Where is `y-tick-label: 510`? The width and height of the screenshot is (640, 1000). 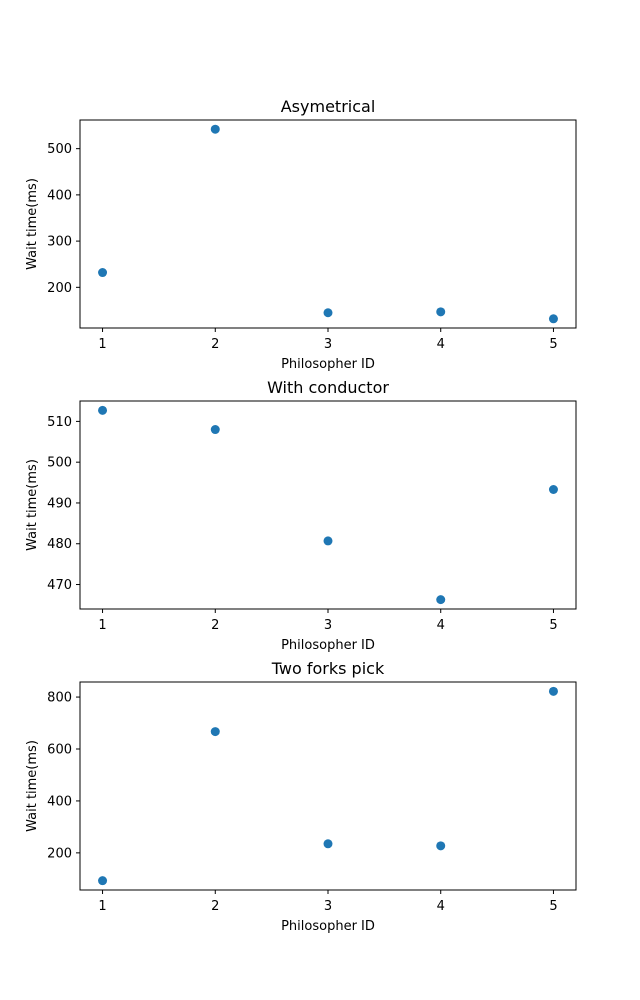 y-tick-label: 510 is located at coordinates (59, 422).